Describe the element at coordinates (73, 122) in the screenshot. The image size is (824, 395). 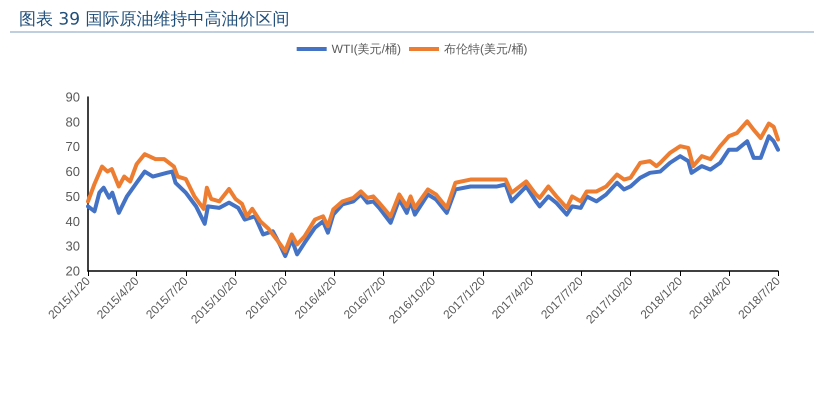
I see `y-tick-label: 80` at that location.